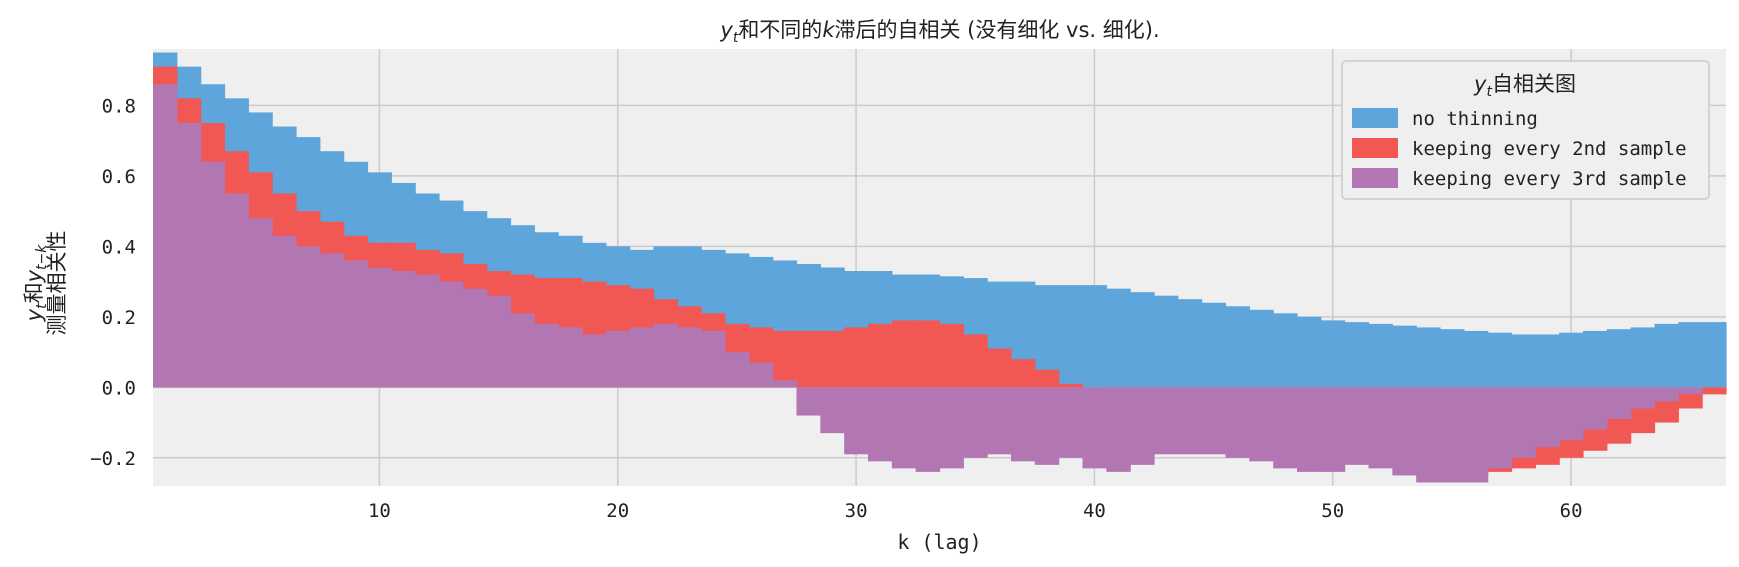 This screenshot has width=1739, height=567. Describe the element at coordinates (1524, 86) in the screenshot. I see `legend-title: yt自相关图` at that location.